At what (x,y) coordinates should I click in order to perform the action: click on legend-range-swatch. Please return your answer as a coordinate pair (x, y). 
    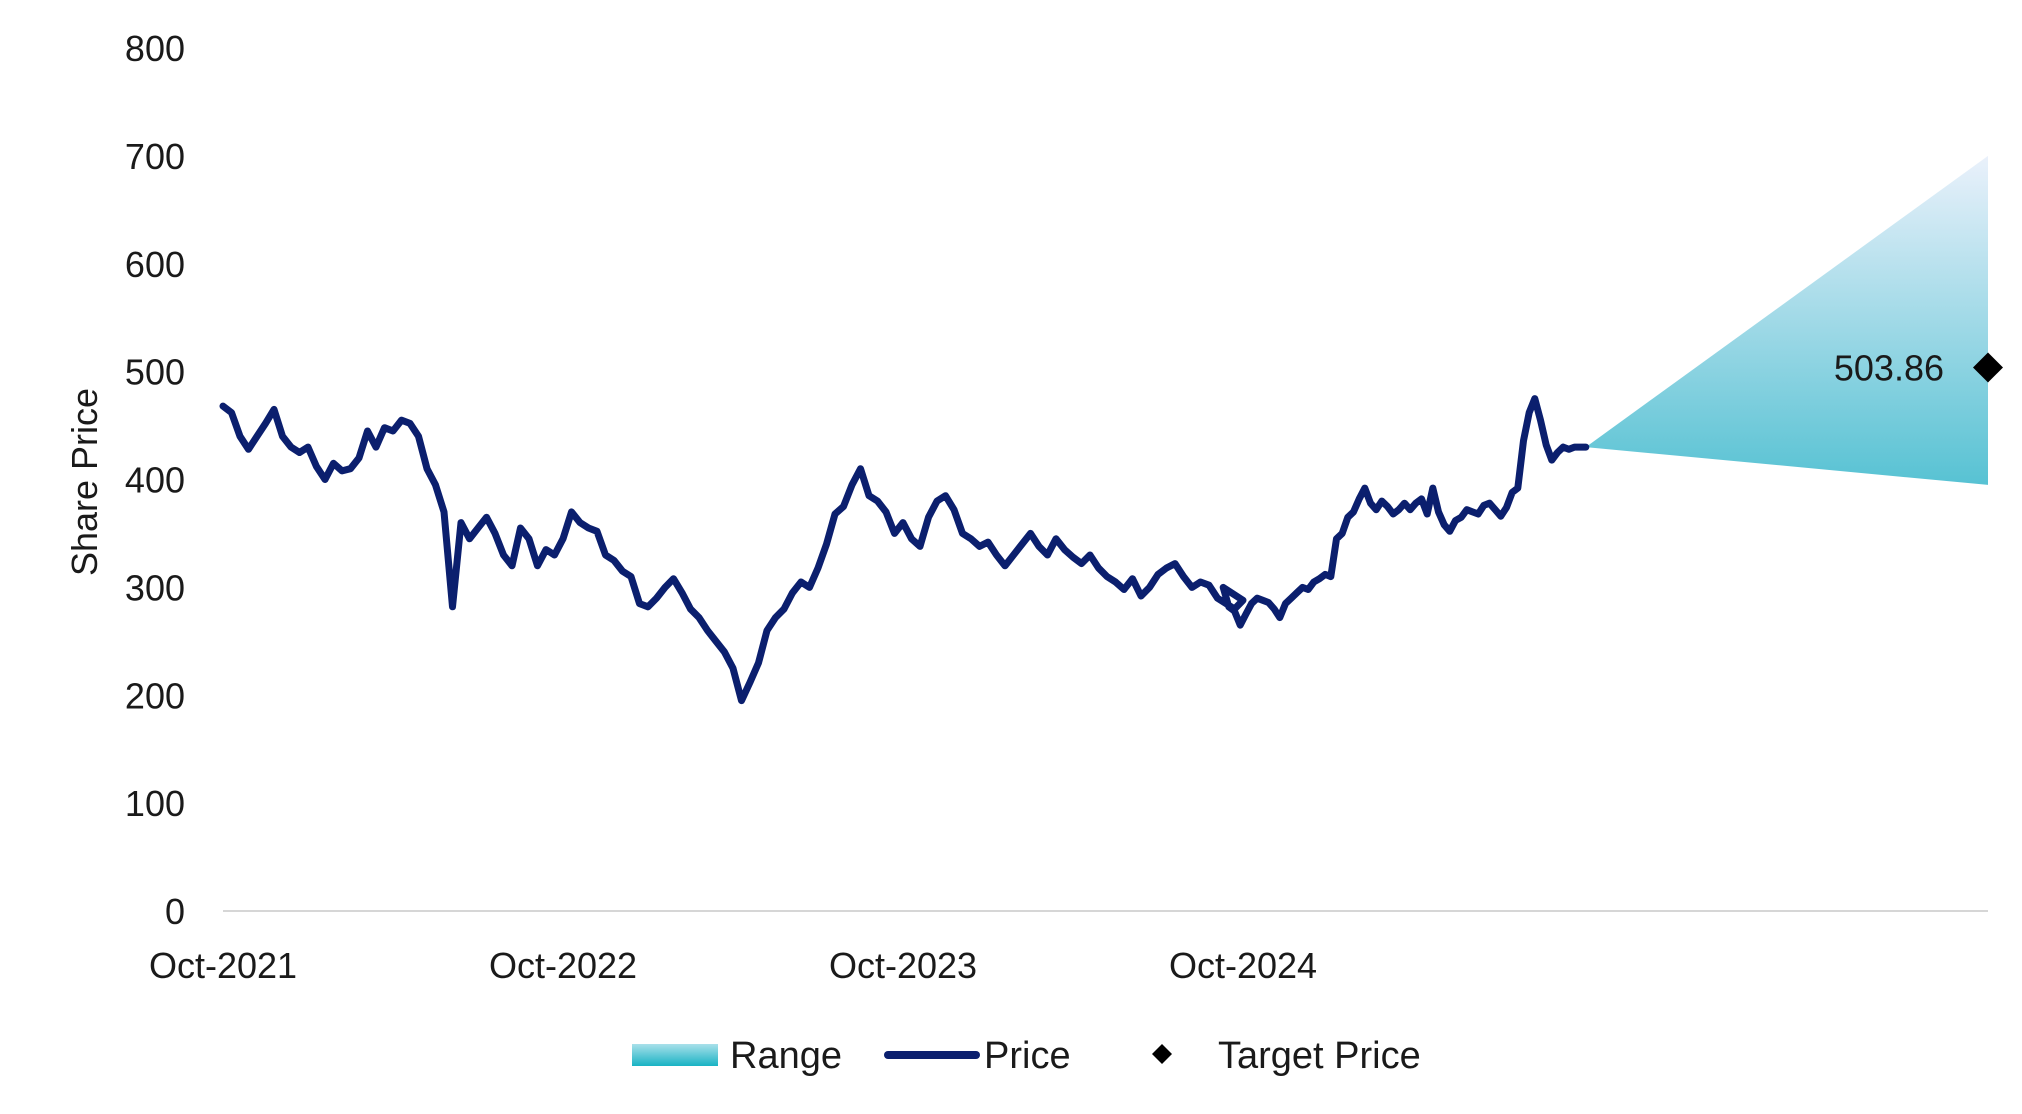
    Looking at the image, I should click on (675, 1055).